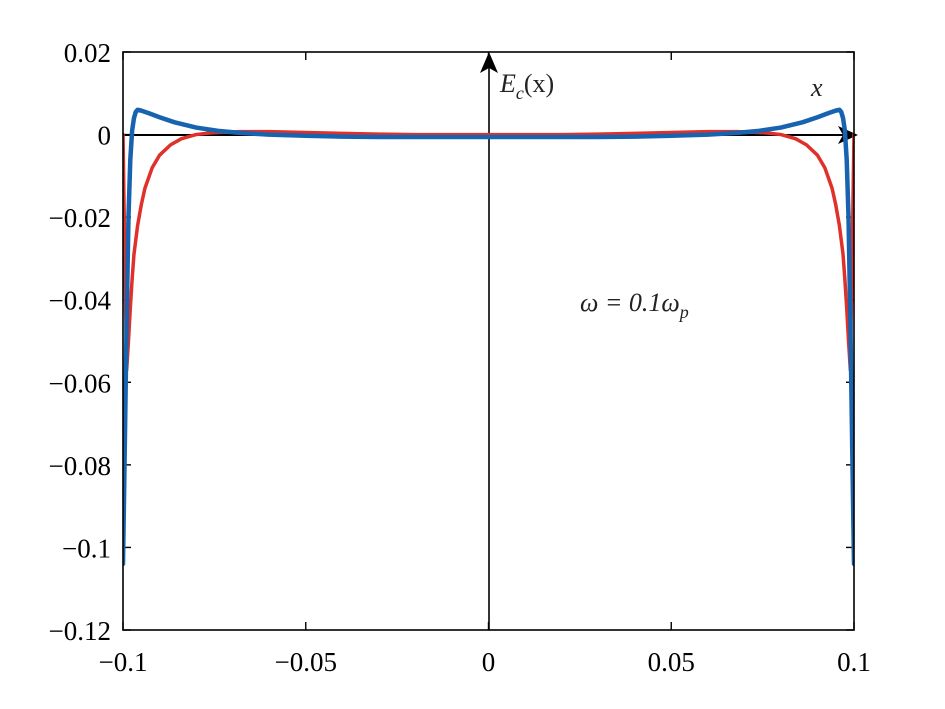  Describe the element at coordinates (86, 548) in the screenshot. I see `y-tick-label: −0.1` at that location.